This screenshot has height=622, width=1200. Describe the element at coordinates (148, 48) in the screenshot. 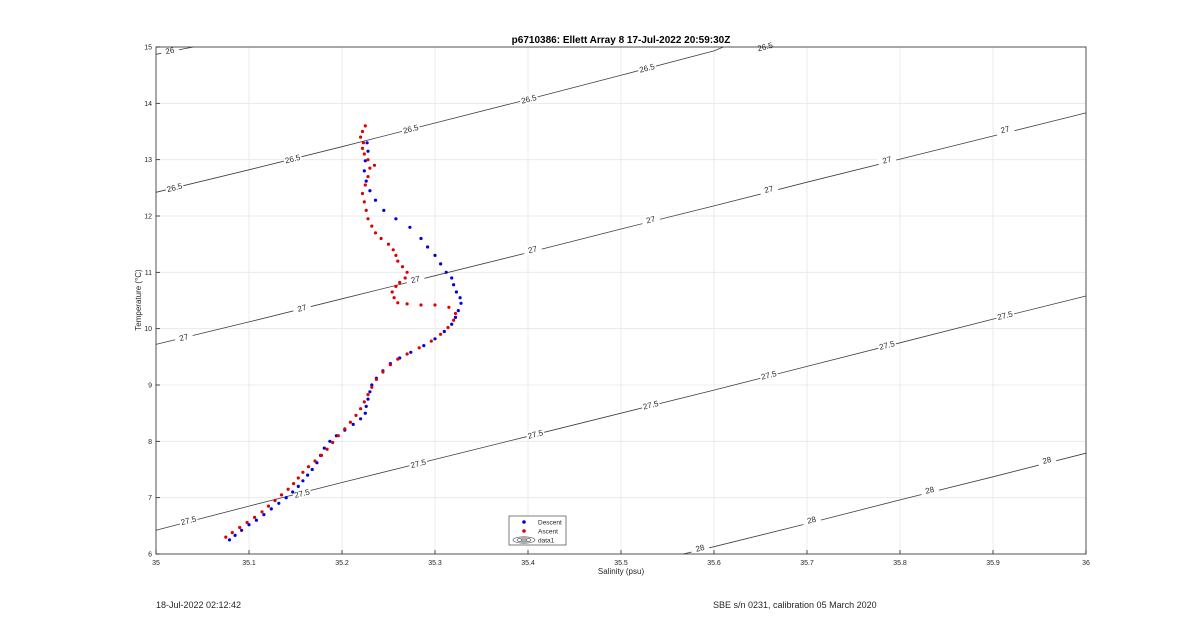

I see `y-tick-label: 15` at that location.